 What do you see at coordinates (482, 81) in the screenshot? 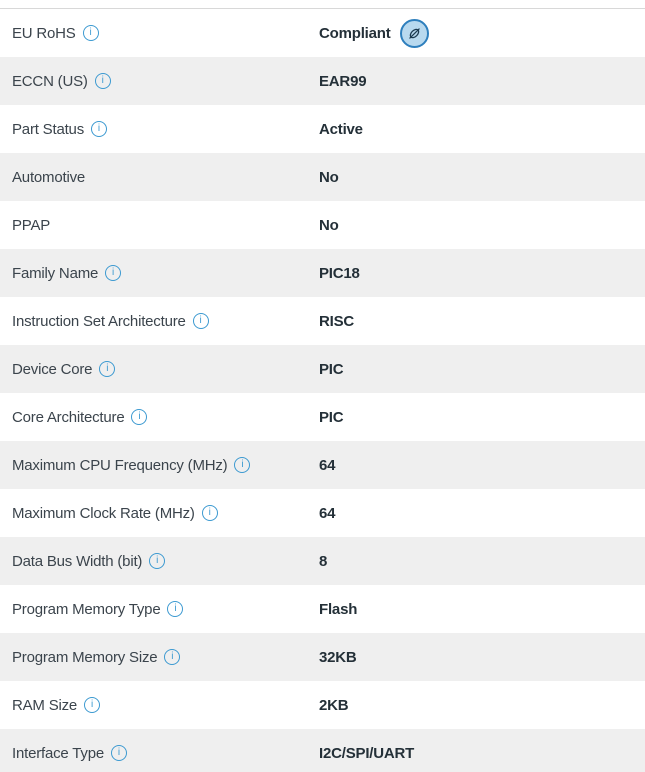
I see `spec-value-cell: EAR99` at bounding box center [482, 81].